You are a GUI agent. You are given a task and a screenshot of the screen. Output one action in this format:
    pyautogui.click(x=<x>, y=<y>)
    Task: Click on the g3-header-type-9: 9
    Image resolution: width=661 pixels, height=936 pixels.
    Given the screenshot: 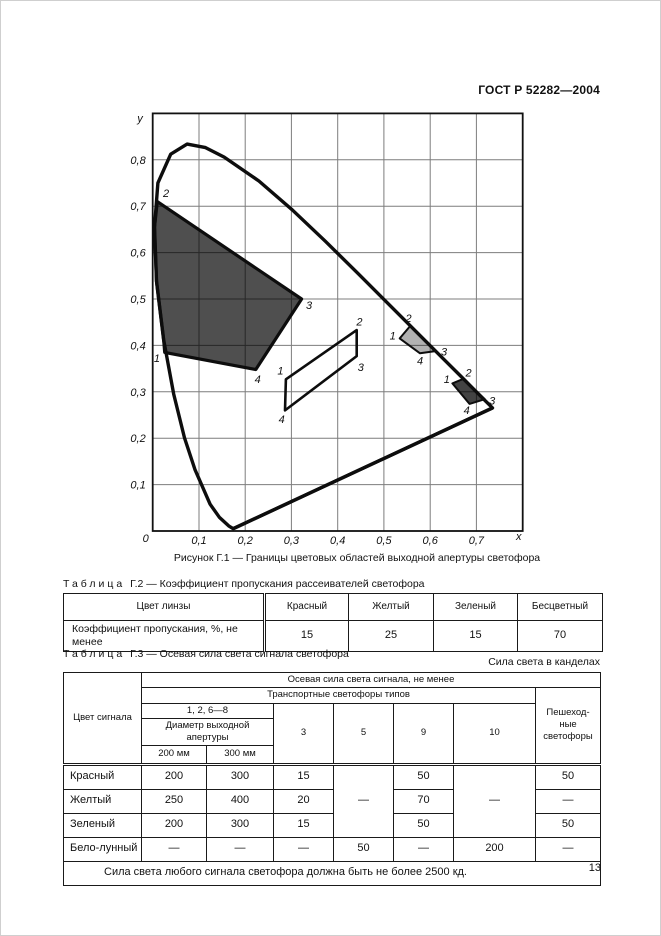 What is the action you would take?
    pyautogui.click(x=423, y=733)
    